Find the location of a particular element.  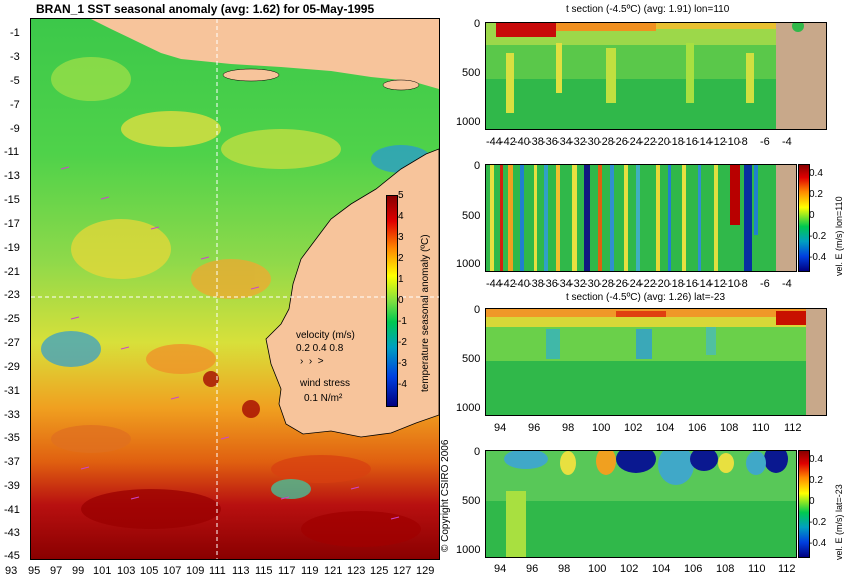

x-tick: 108 is located at coordinates (725, 569).